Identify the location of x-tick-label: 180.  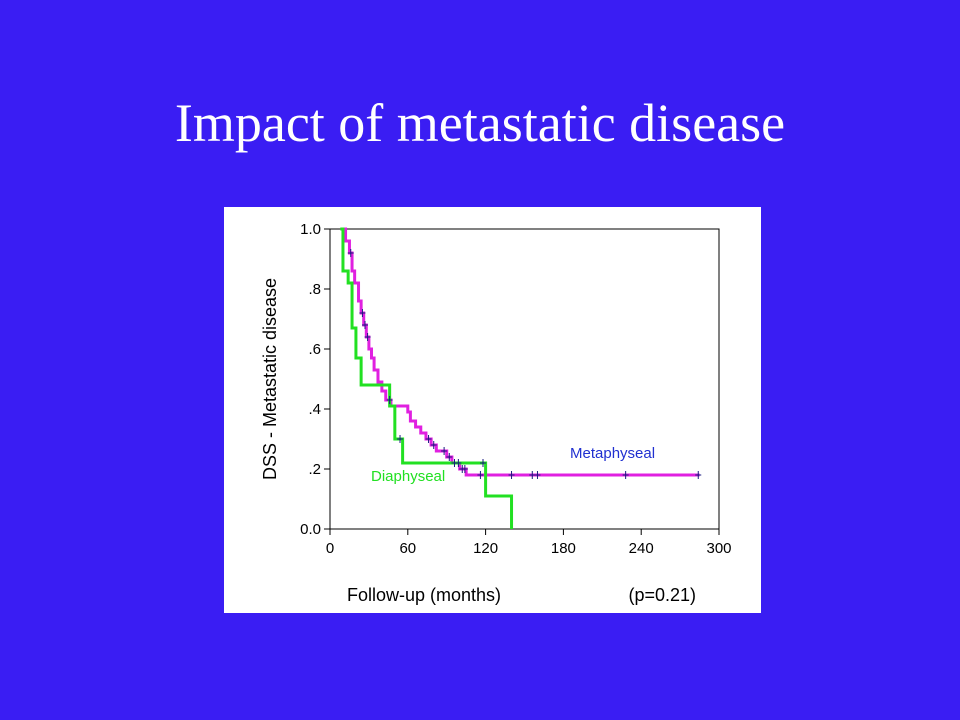
(563, 548).